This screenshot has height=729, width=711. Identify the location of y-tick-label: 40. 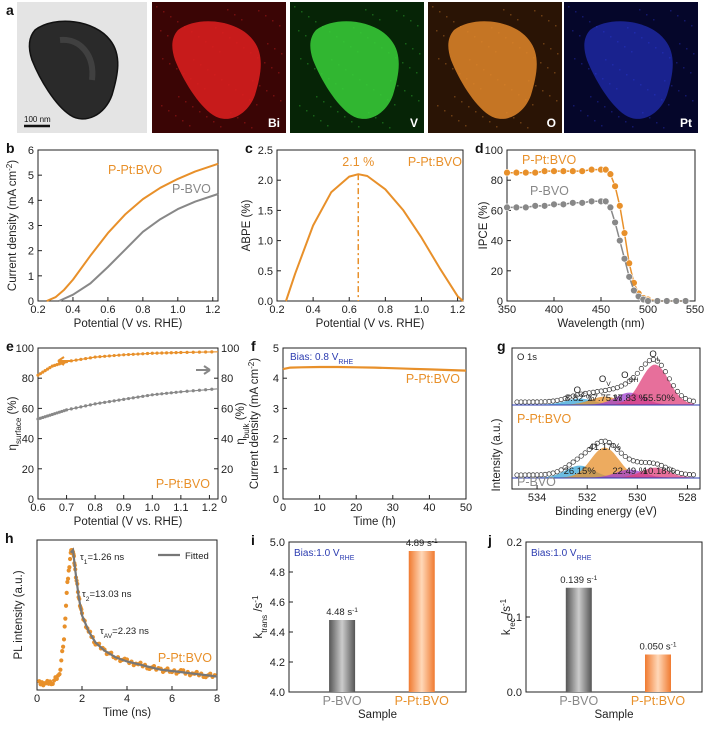
(28, 440).